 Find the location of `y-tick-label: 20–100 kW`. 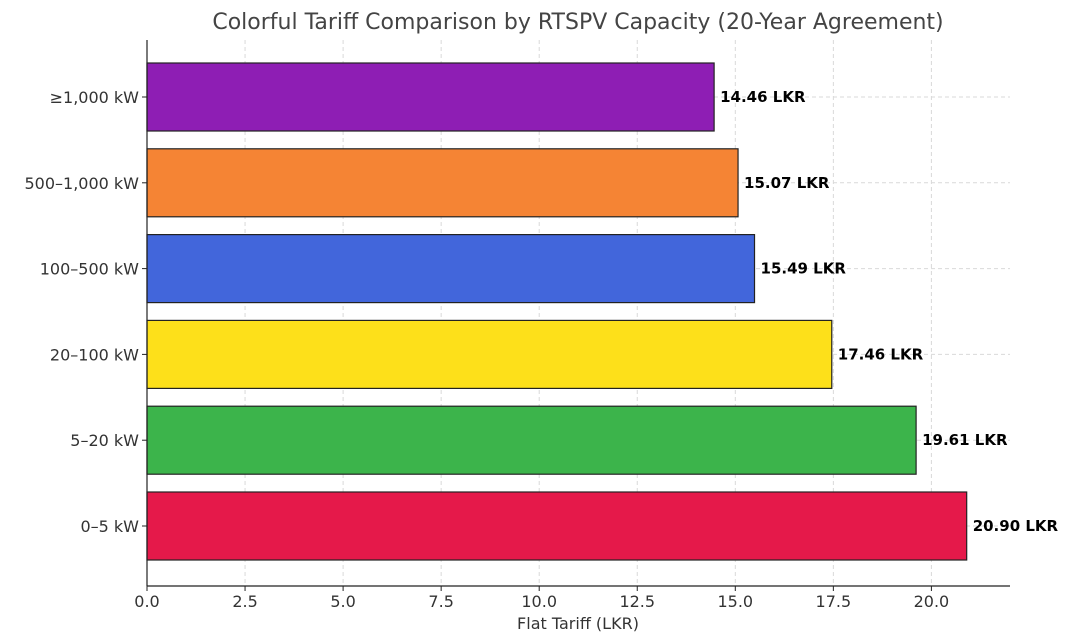

y-tick-label: 20–100 kW is located at coordinates (94, 354).